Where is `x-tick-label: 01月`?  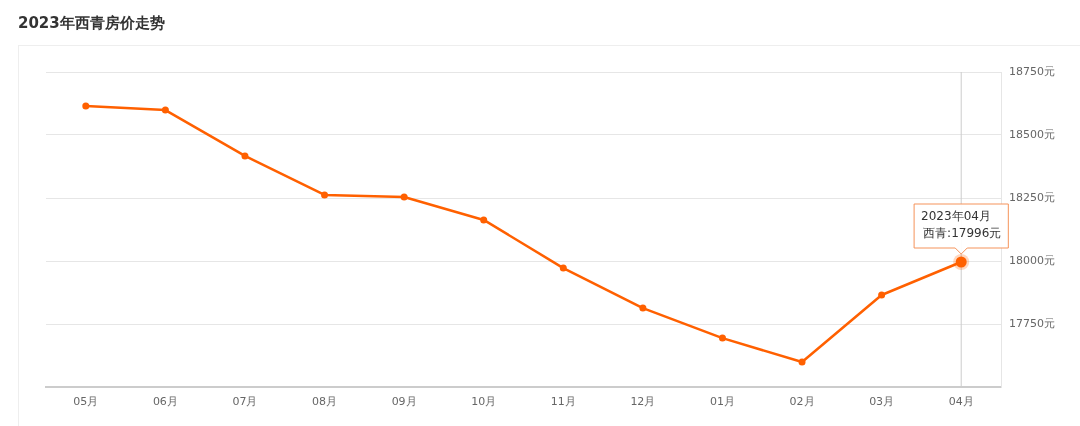
x-tick-label: 01月 is located at coordinates (722, 402).